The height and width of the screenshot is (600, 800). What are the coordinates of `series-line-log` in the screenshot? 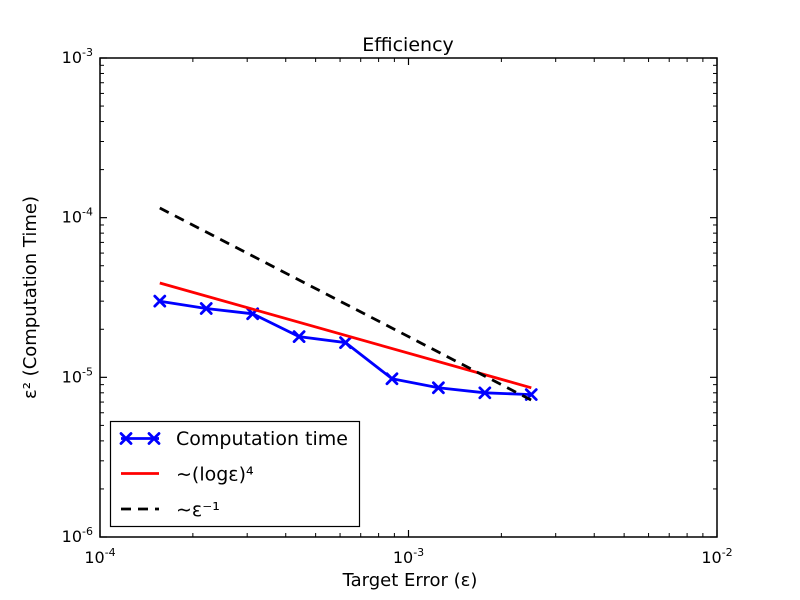 It's located at (345, 335).